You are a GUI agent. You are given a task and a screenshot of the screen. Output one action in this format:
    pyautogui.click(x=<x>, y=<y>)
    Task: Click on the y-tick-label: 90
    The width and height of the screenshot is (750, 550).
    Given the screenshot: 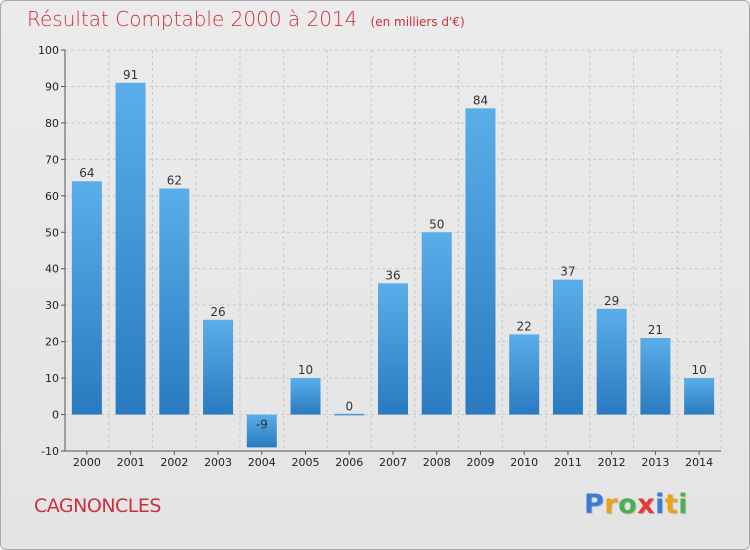 What is the action you would take?
    pyautogui.click(x=52, y=86)
    